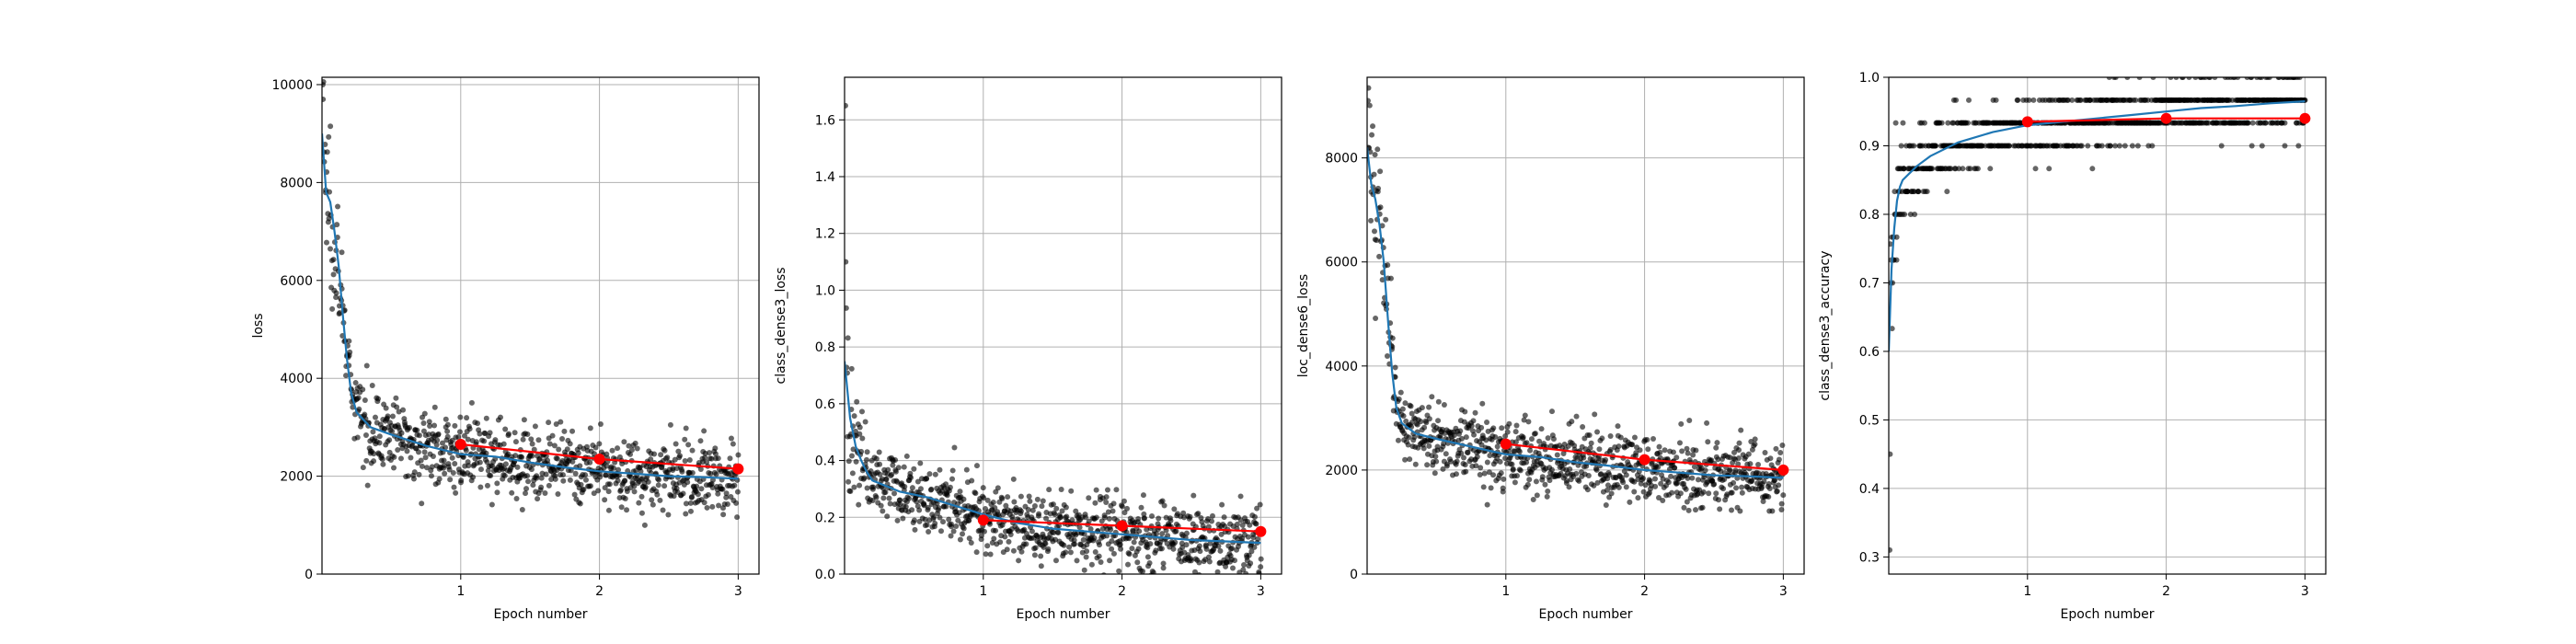 This screenshot has width=2576, height=644. I want to click on x-tick-label: 3, so click(1783, 591).